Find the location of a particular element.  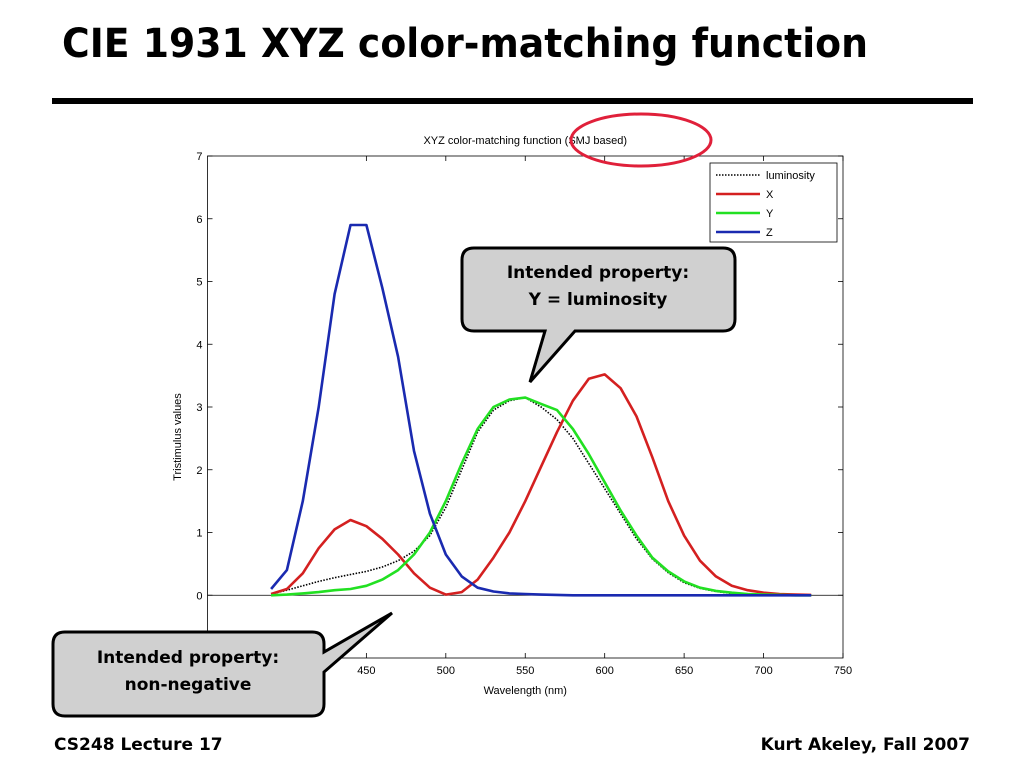

slide-title: CIE 1931 XYZ color-matching function is located at coordinates (465, 44).